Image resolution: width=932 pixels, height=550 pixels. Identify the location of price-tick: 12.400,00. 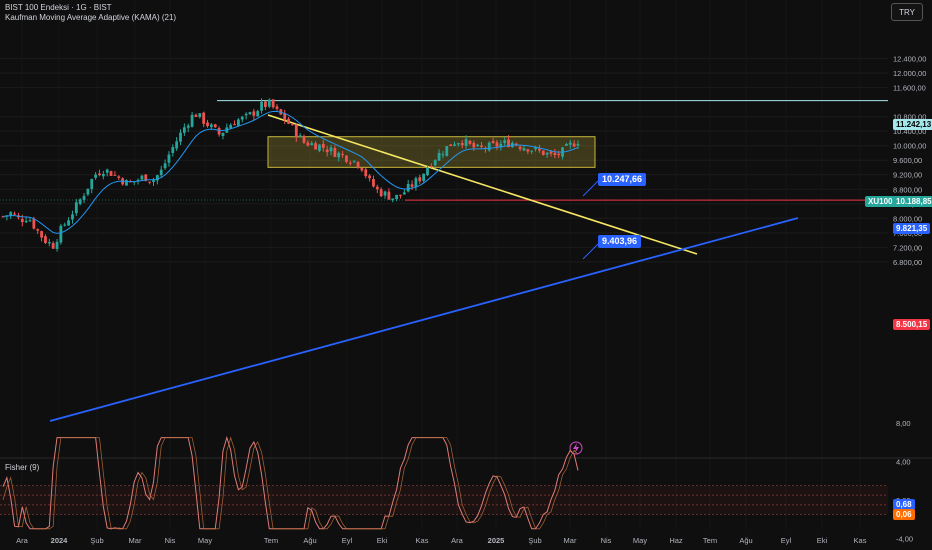
(909, 59).